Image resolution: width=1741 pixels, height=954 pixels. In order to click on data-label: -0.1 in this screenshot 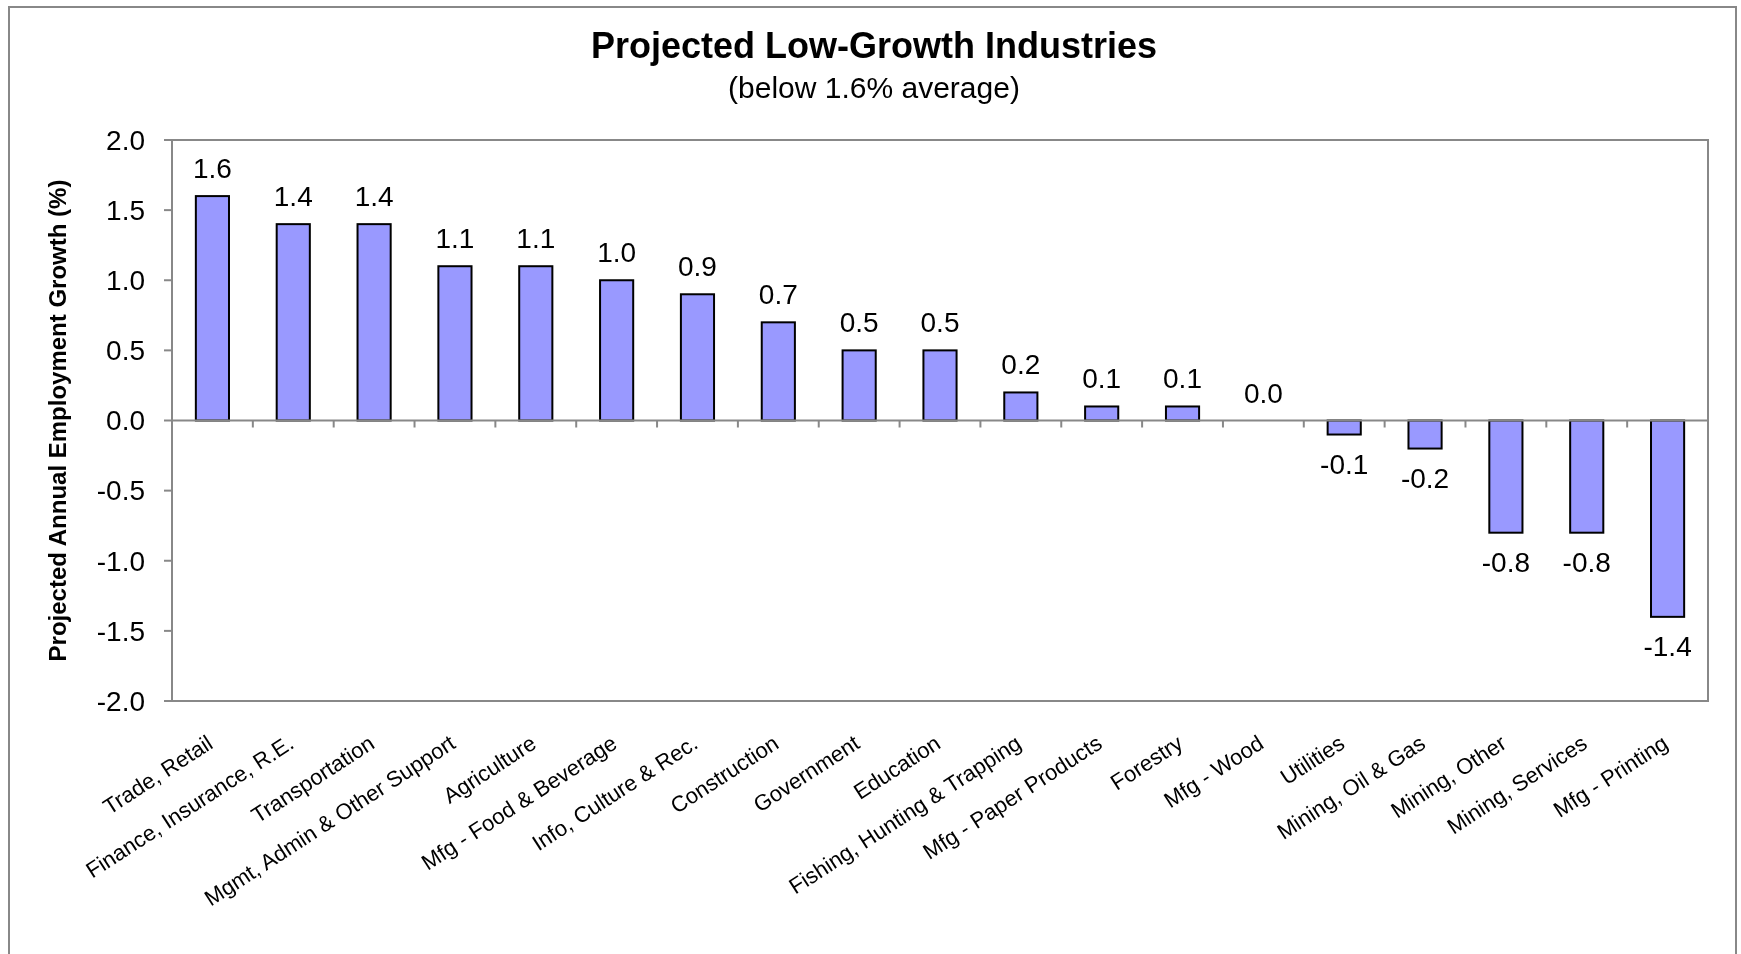, I will do `click(1344, 464)`.